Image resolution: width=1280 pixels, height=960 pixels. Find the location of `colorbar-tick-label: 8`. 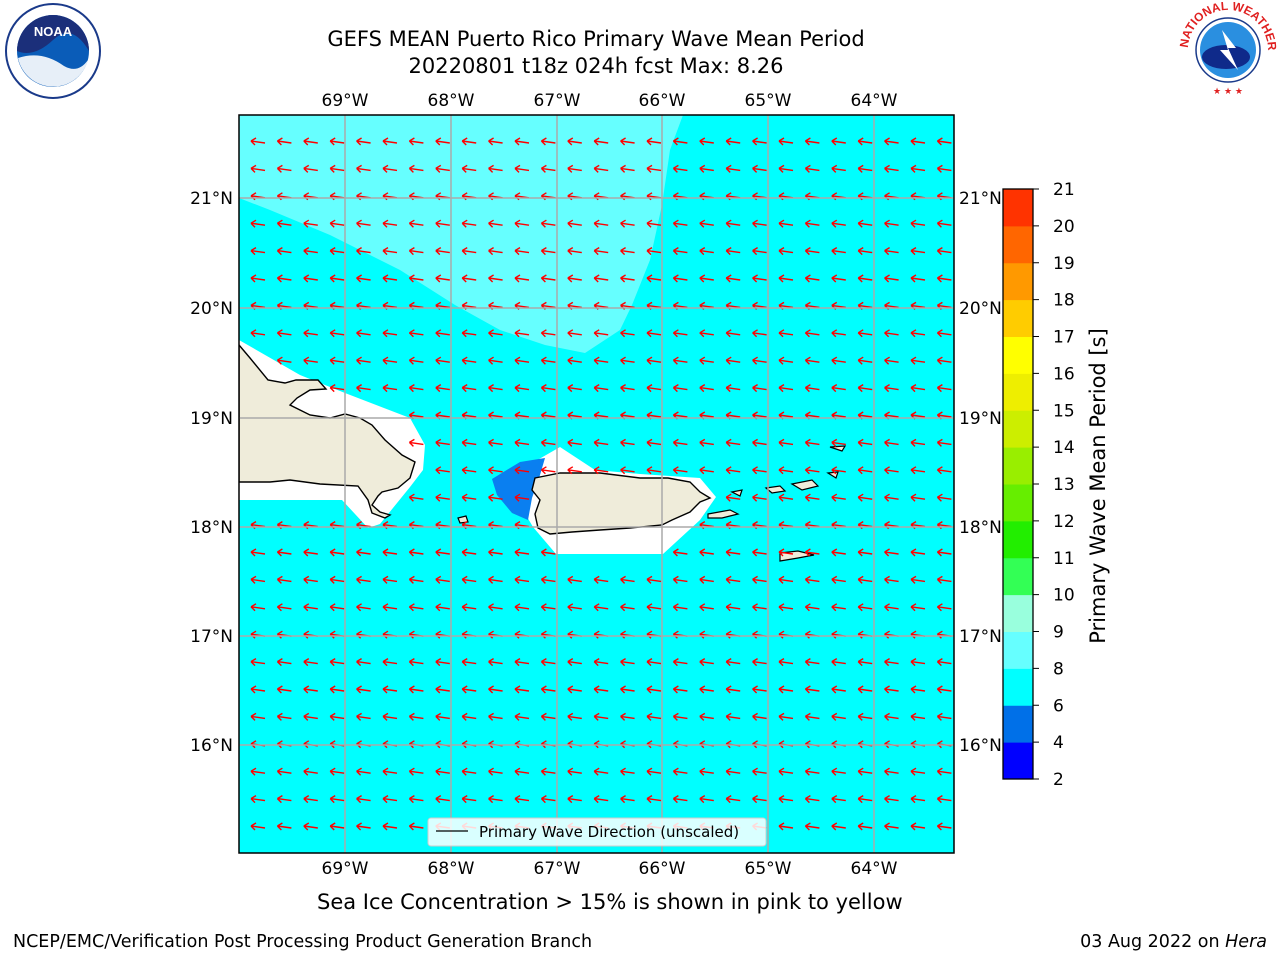

colorbar-tick-label: 8 is located at coordinates (1058, 669).